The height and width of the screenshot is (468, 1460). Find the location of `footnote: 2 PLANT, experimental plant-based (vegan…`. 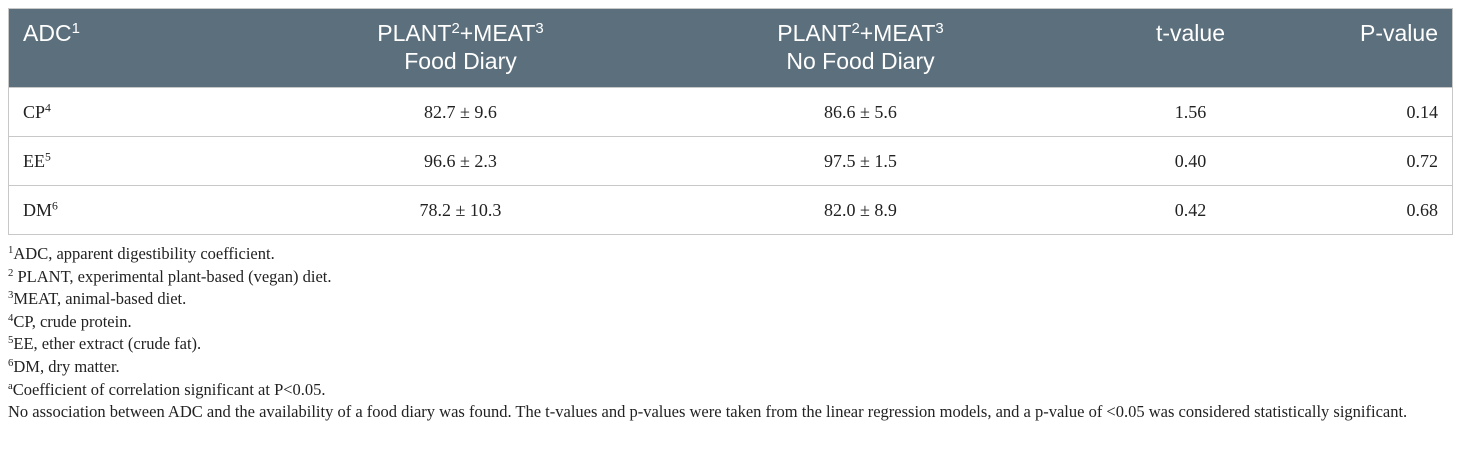

footnote: 2 PLANT, experimental plant-based (vegan… is located at coordinates (730, 277).